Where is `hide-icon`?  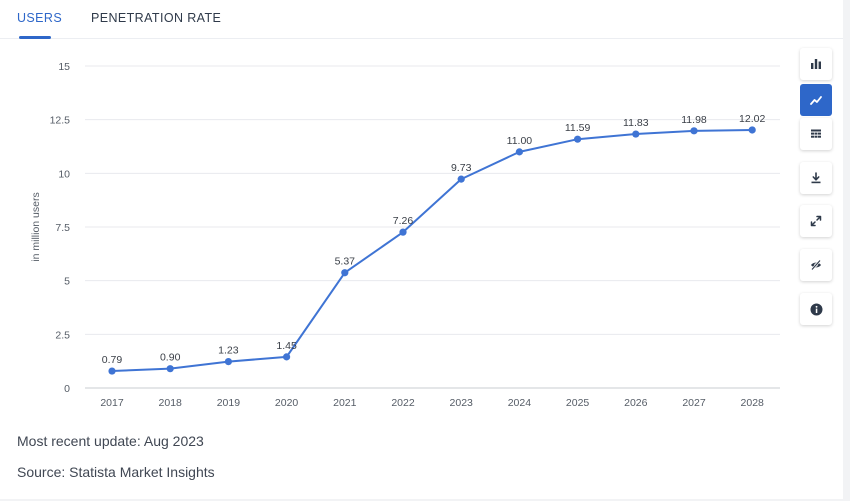
hide-icon is located at coordinates (816, 265).